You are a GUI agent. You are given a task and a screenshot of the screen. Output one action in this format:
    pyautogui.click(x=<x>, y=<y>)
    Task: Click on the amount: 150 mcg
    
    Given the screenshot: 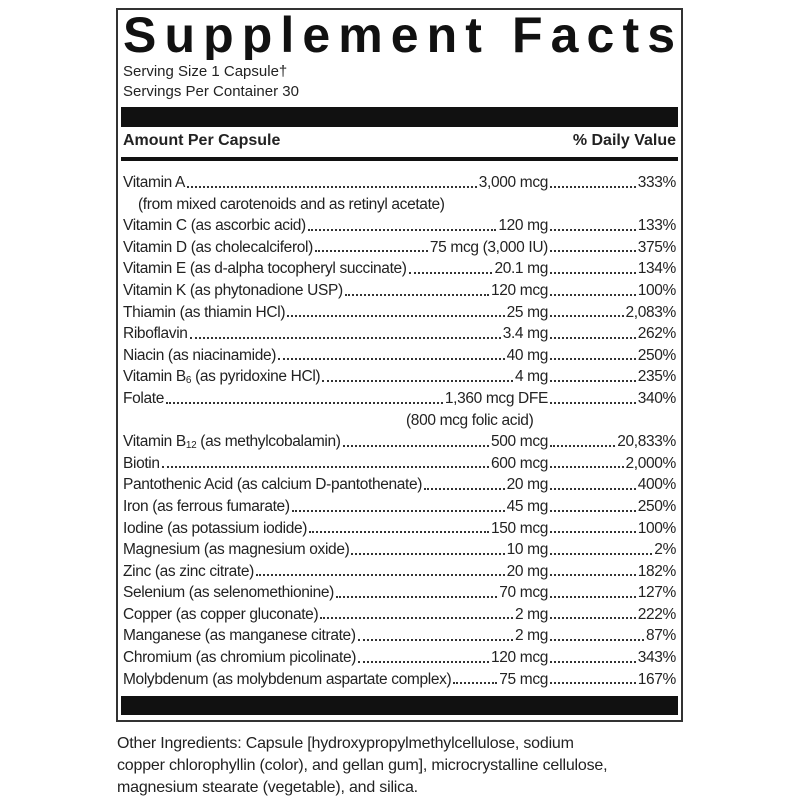 What is the action you would take?
    pyautogui.click(x=519, y=528)
    